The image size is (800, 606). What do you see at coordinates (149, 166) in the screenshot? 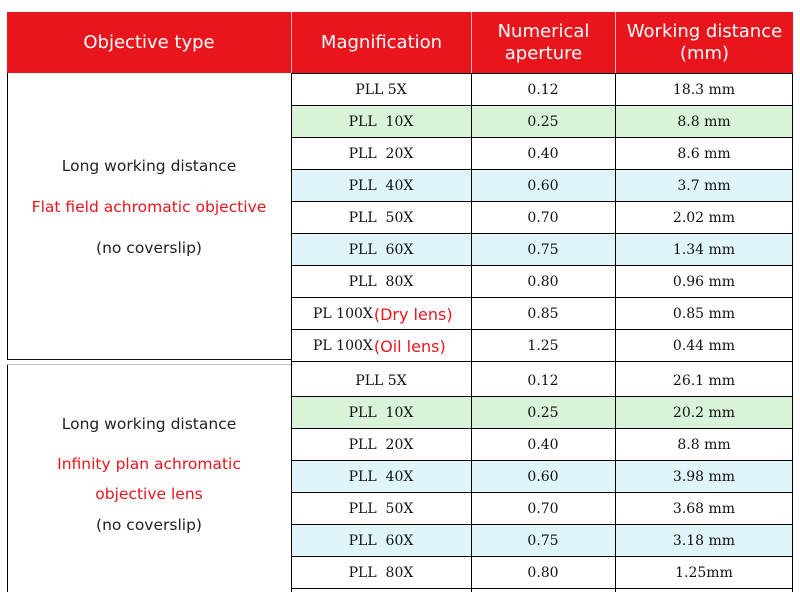
I see `group-1-line1: Long working distance` at bounding box center [149, 166].